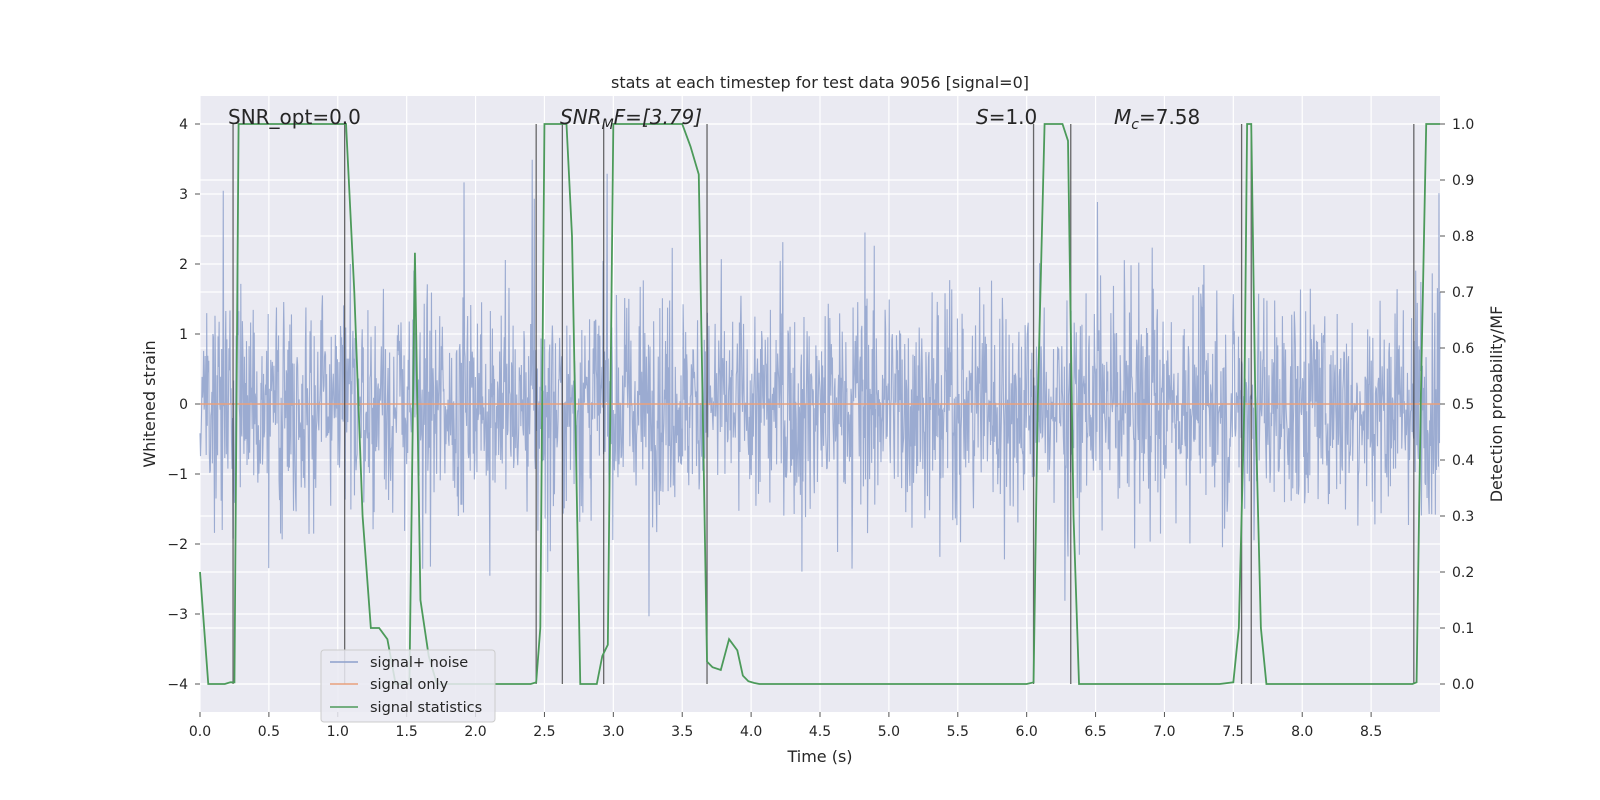 This screenshot has width=1600, height=800. Describe the element at coordinates (1463, 405) in the screenshot. I see `y-right-tick-label-5: 0.5` at that location.